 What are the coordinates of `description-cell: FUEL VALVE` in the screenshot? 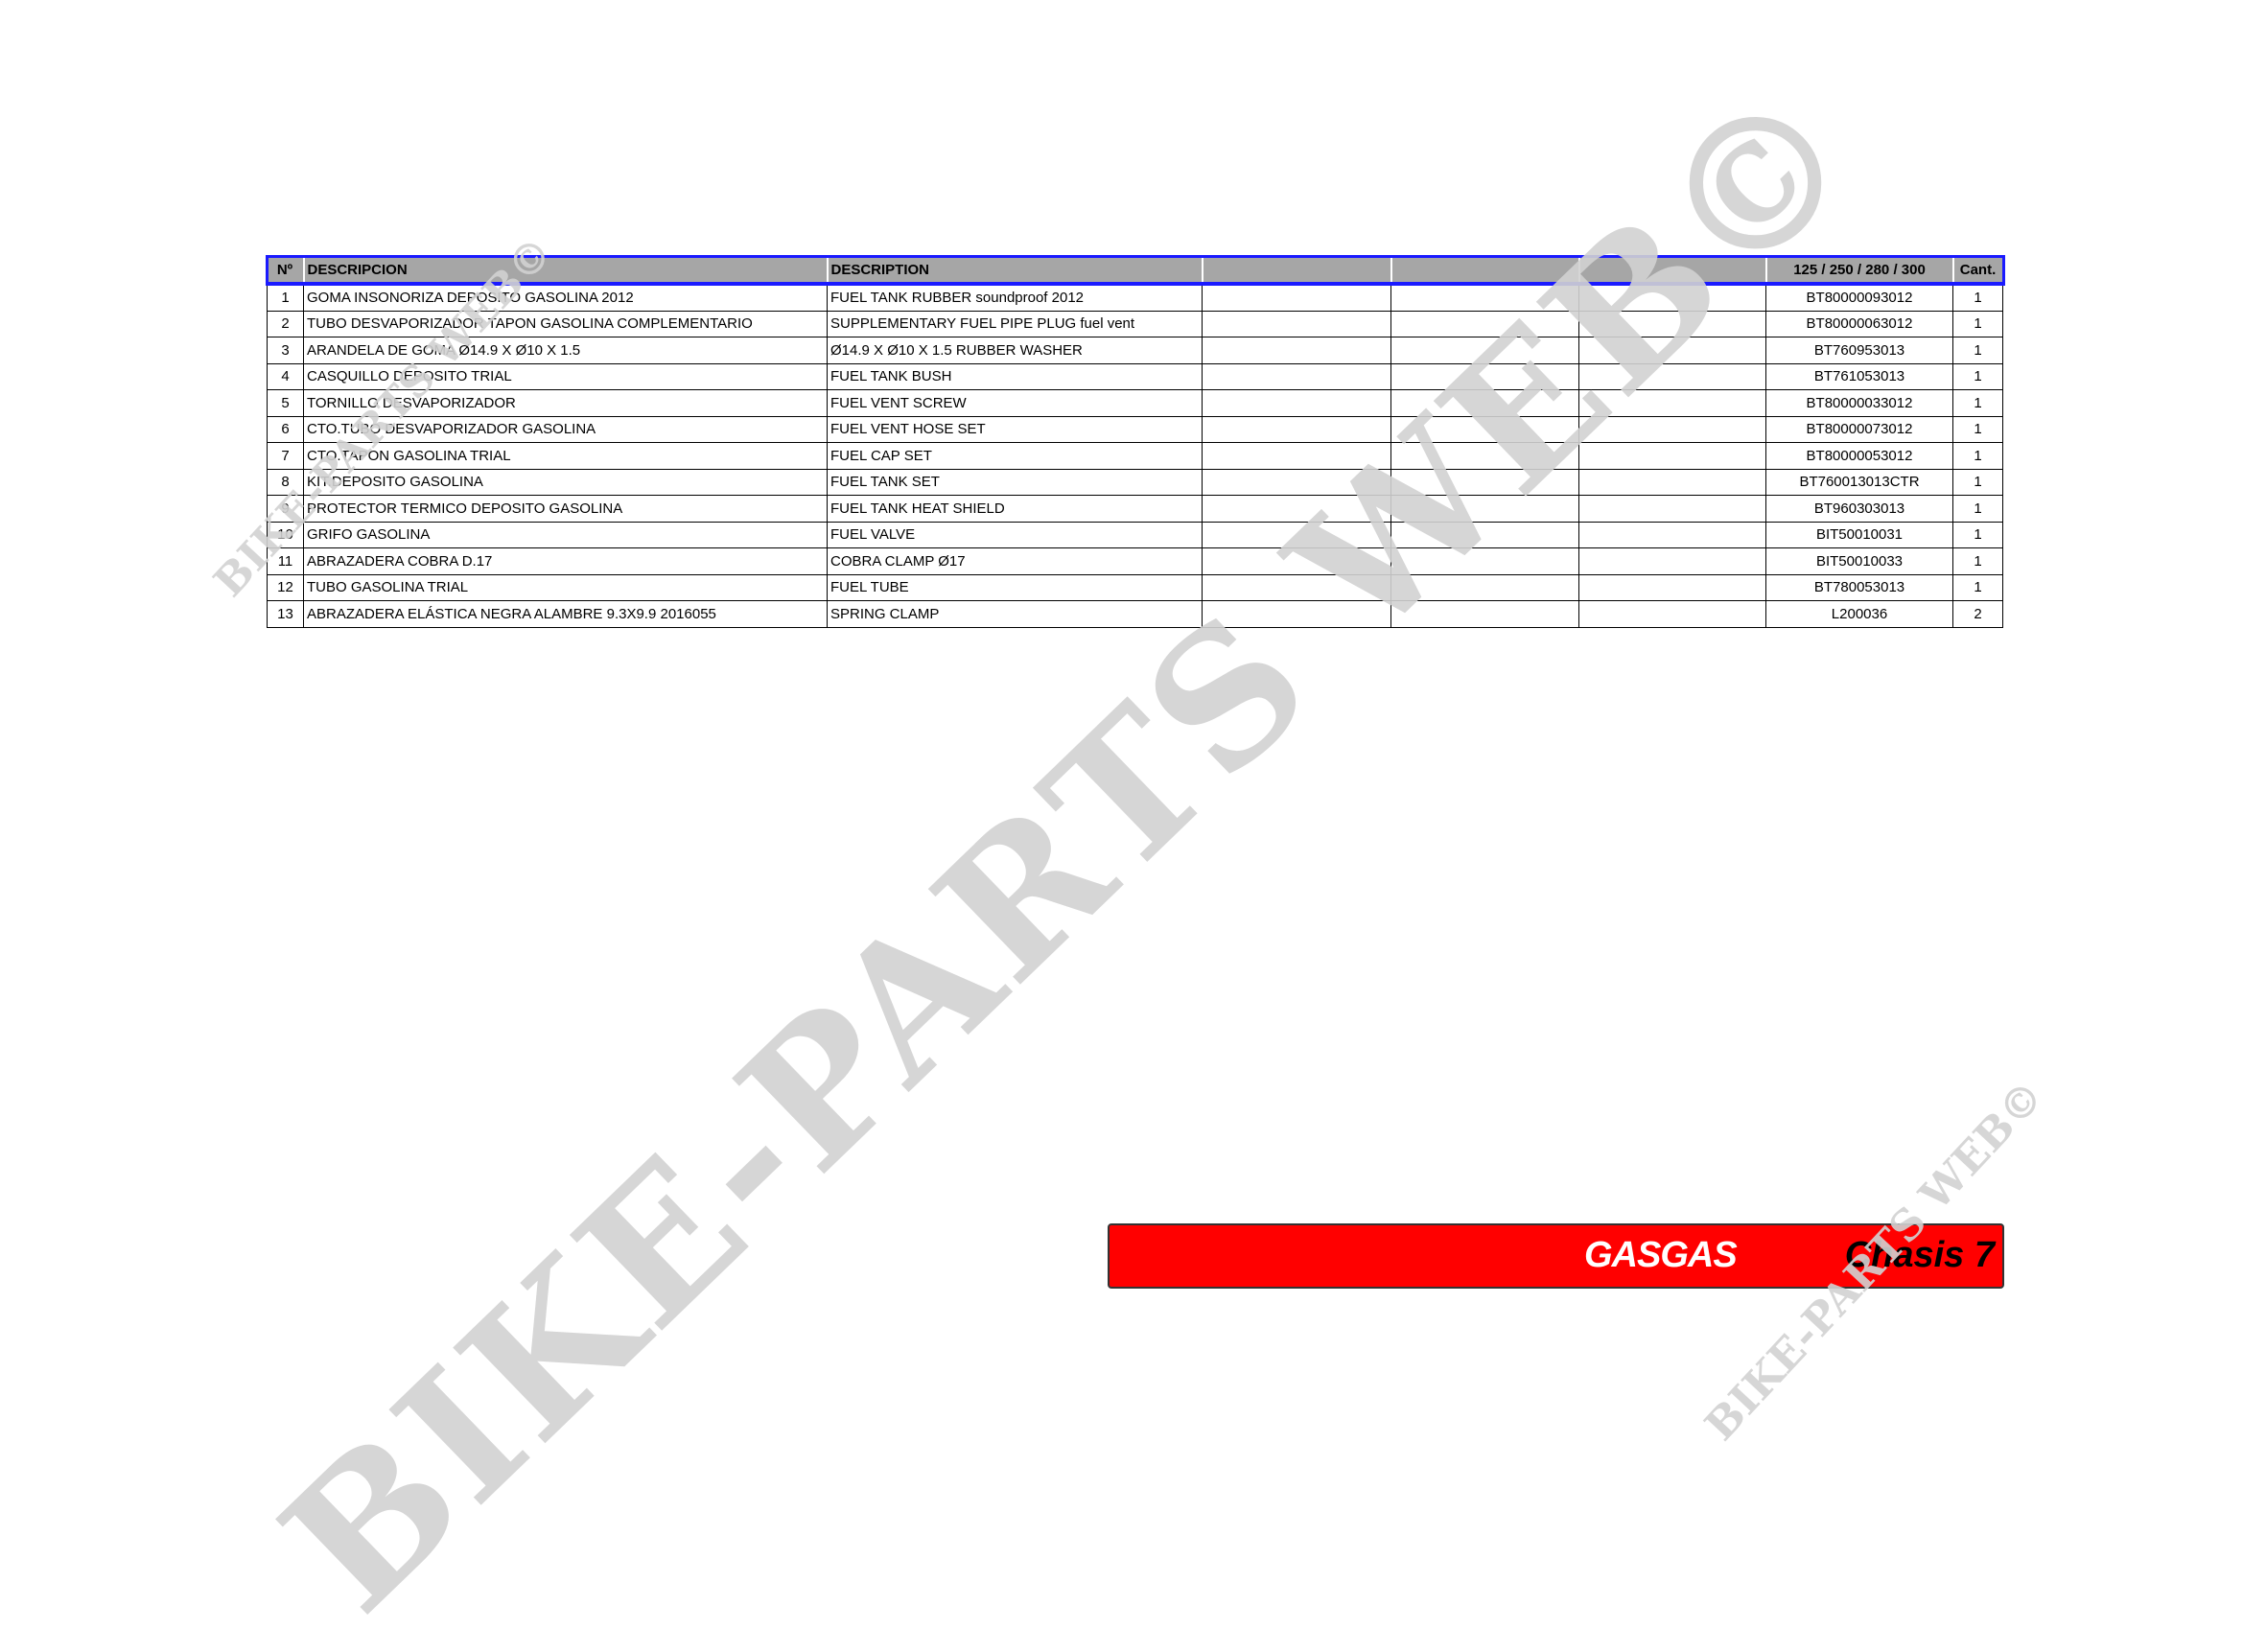 It's located at (1015, 534).